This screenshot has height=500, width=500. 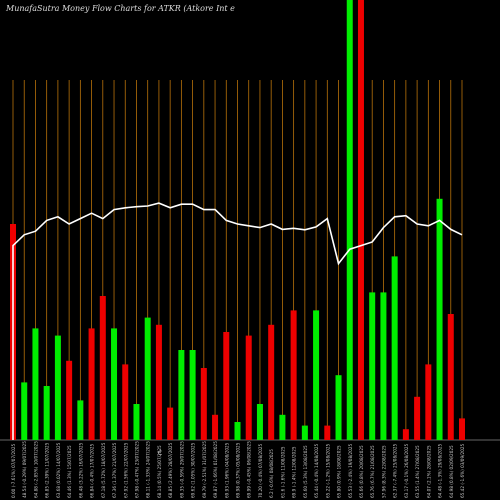 I want to click on x-tick-label: 63.55 (1.4%) 27/08/2025, so click(x=417, y=471).